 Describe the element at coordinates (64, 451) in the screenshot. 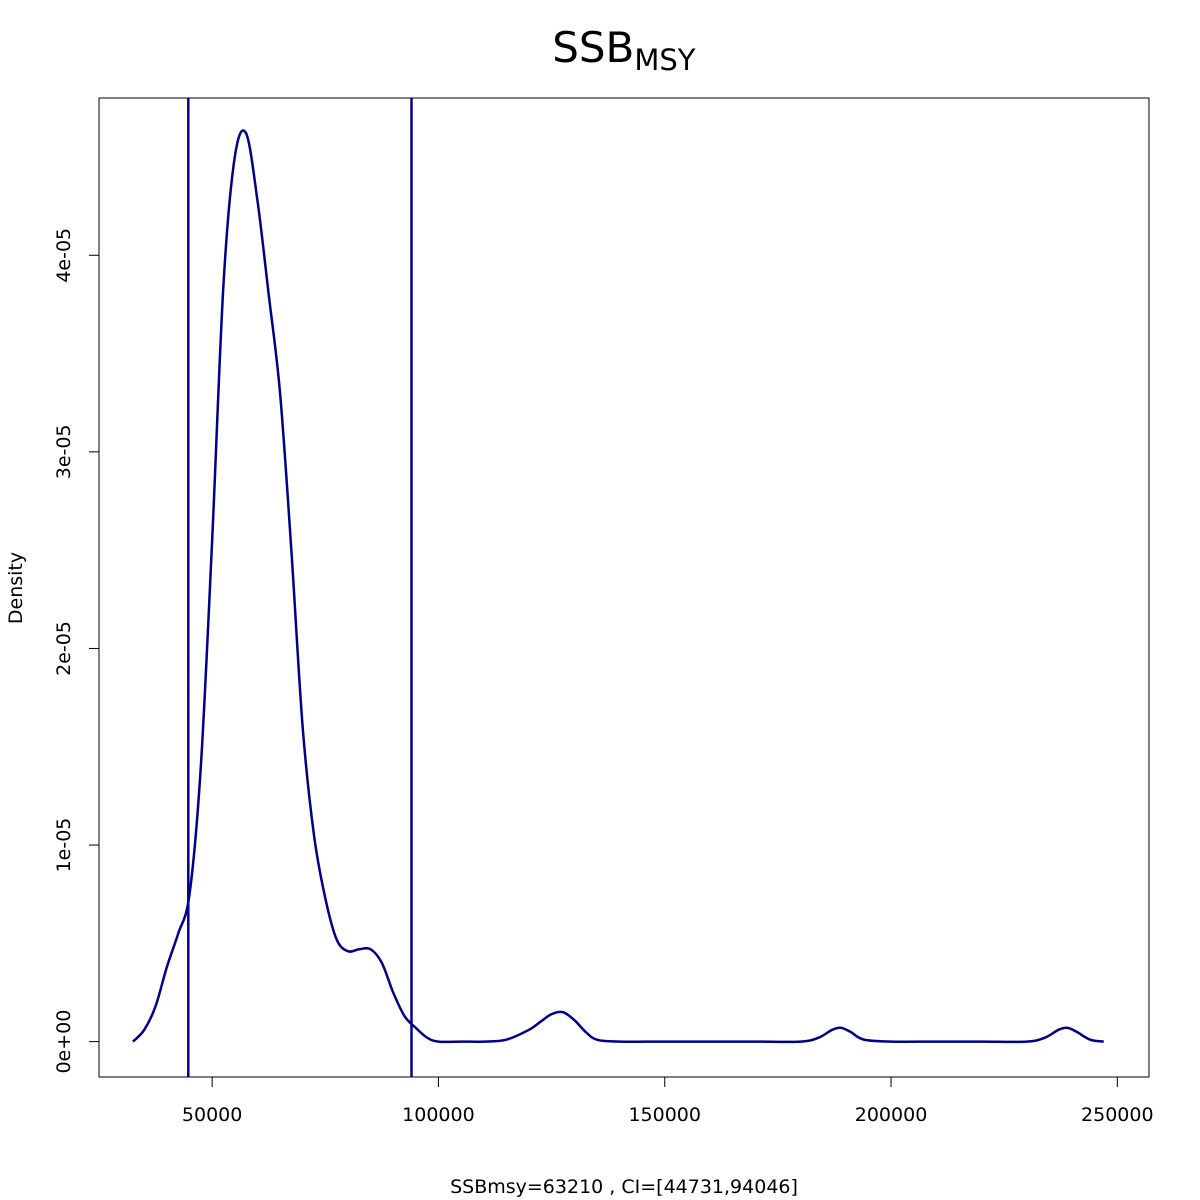

I see `y-tick-label: 3e-05` at that location.